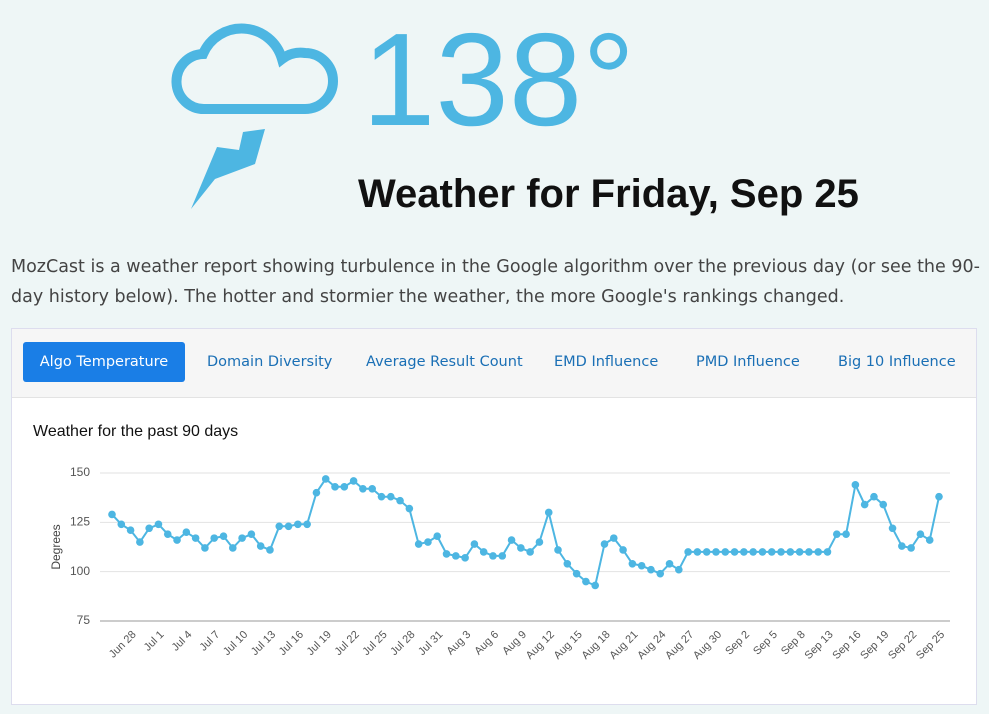 The image size is (989, 714). I want to click on x-tick-label: Aug 24, so click(651, 645).